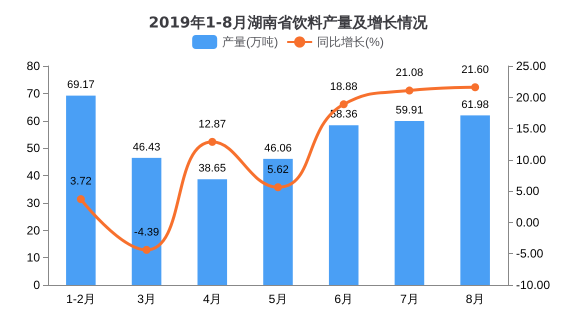  Describe the element at coordinates (146, 299) in the screenshot. I see `x-tick-label: 3月` at that location.